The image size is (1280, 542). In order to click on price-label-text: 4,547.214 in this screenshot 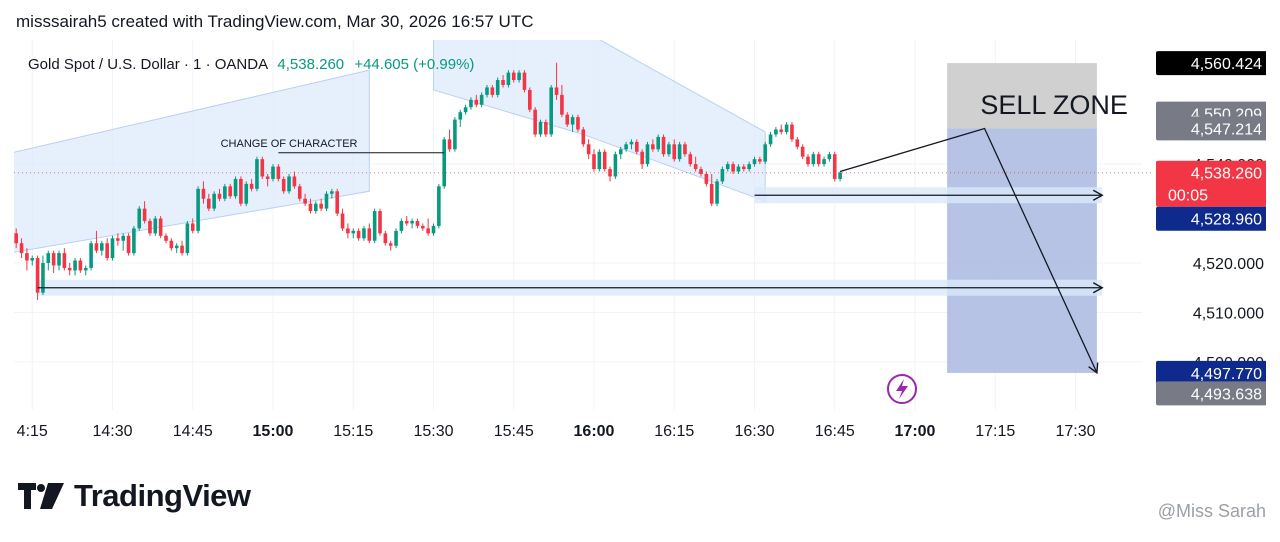, I will do `click(1226, 129)`.